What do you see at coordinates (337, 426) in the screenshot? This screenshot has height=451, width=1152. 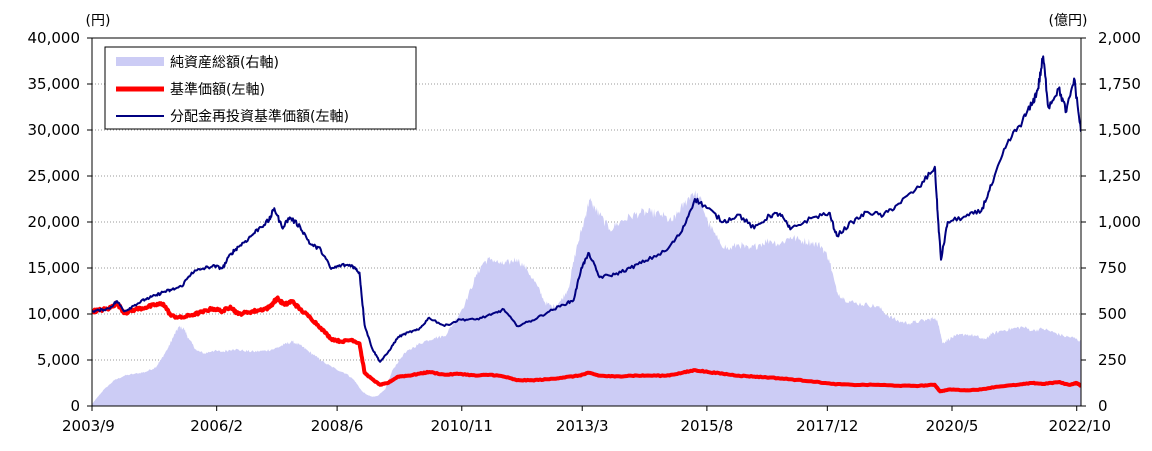 I see `x-tick-label: 2008/6` at bounding box center [337, 426].